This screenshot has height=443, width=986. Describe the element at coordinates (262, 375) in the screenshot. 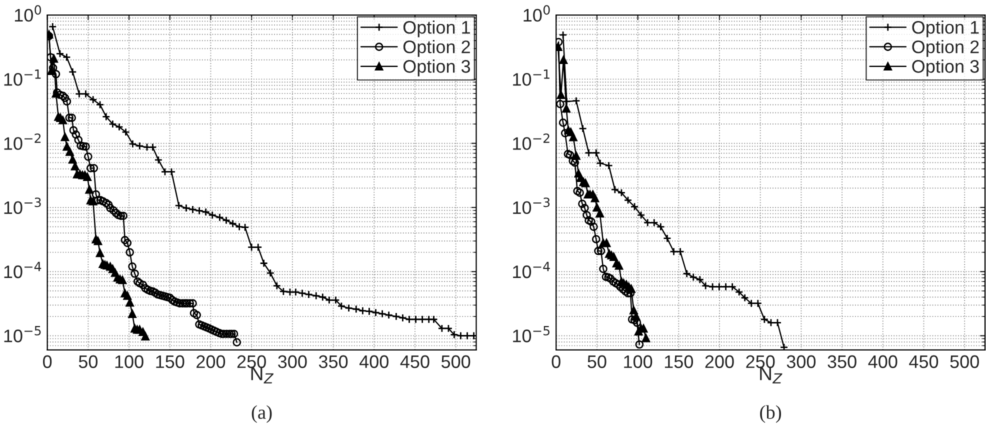

I see `x-axis-title: N$_{Z}$` at that location.